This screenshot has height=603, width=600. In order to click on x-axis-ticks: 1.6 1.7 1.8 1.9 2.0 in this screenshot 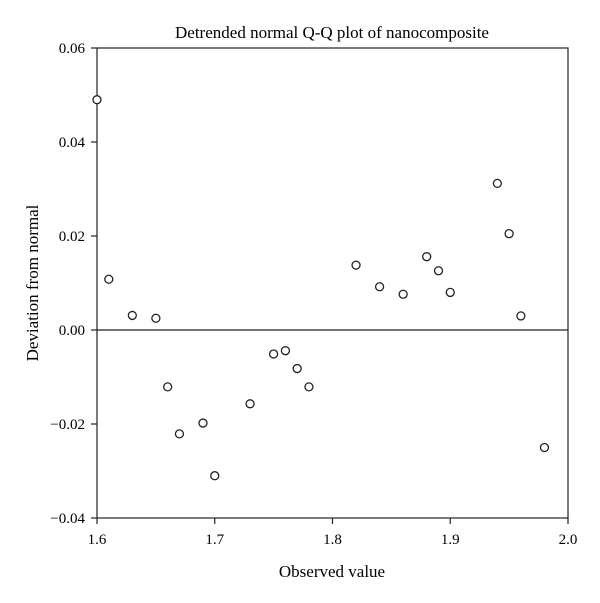, I will do `click(333, 533)`.